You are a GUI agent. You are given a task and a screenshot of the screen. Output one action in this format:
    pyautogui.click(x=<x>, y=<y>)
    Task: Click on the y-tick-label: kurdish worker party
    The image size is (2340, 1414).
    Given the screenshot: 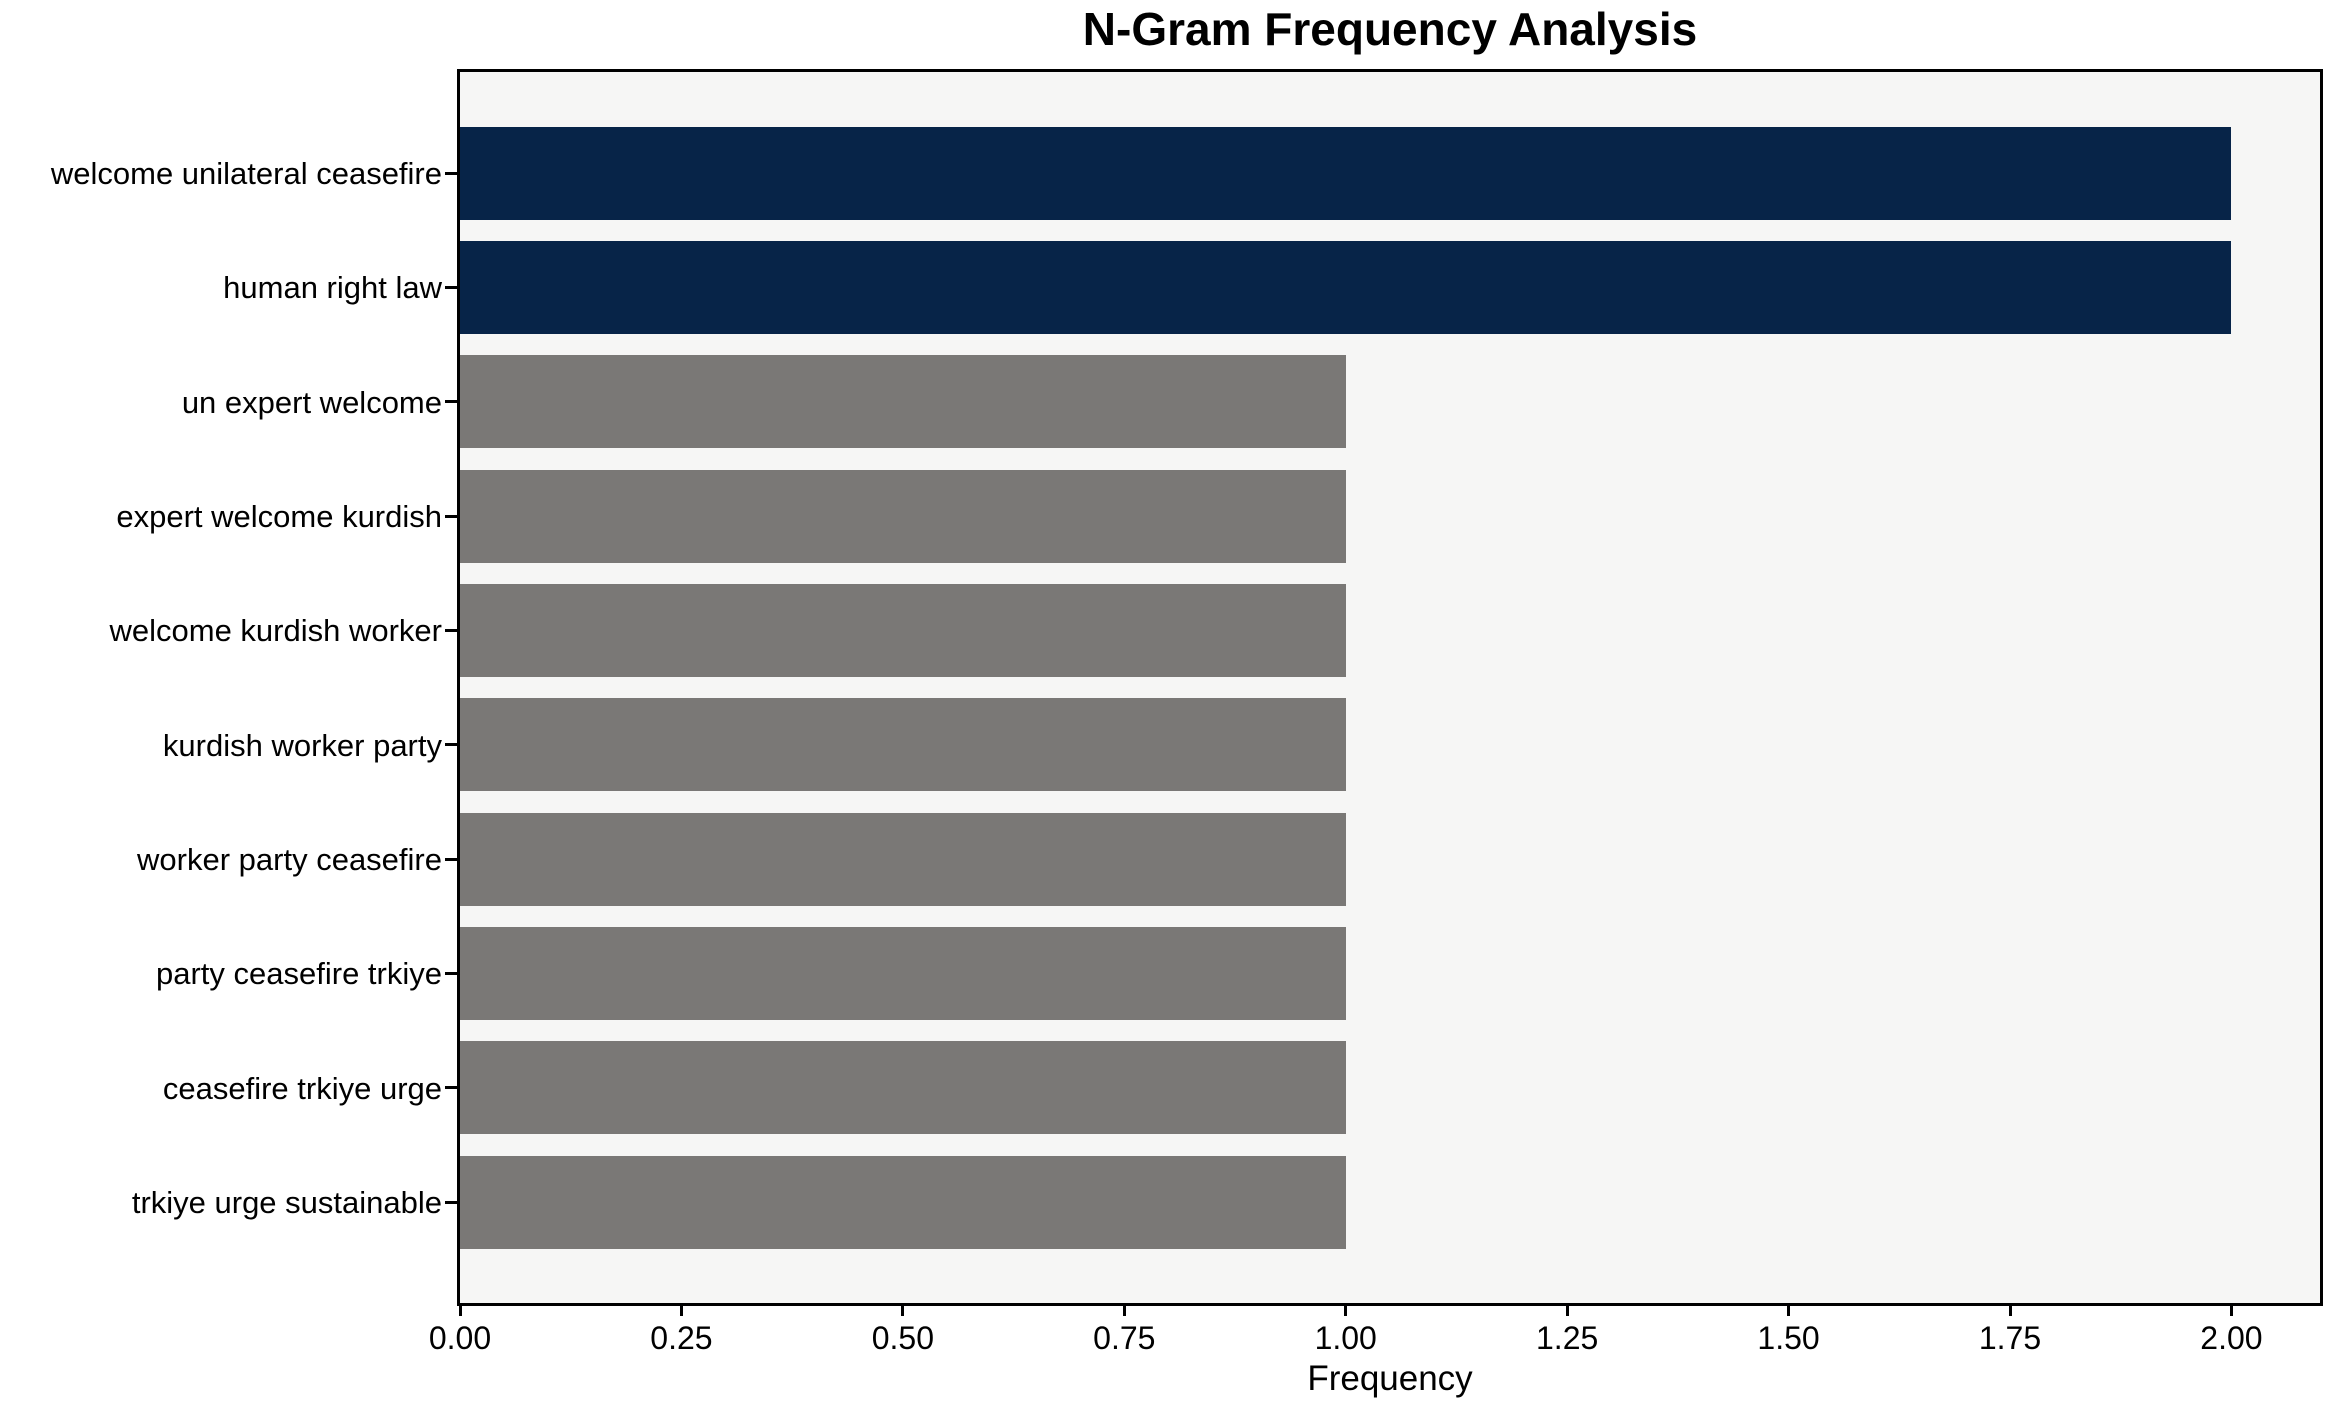 What is the action you would take?
    pyautogui.click(x=302, y=745)
    